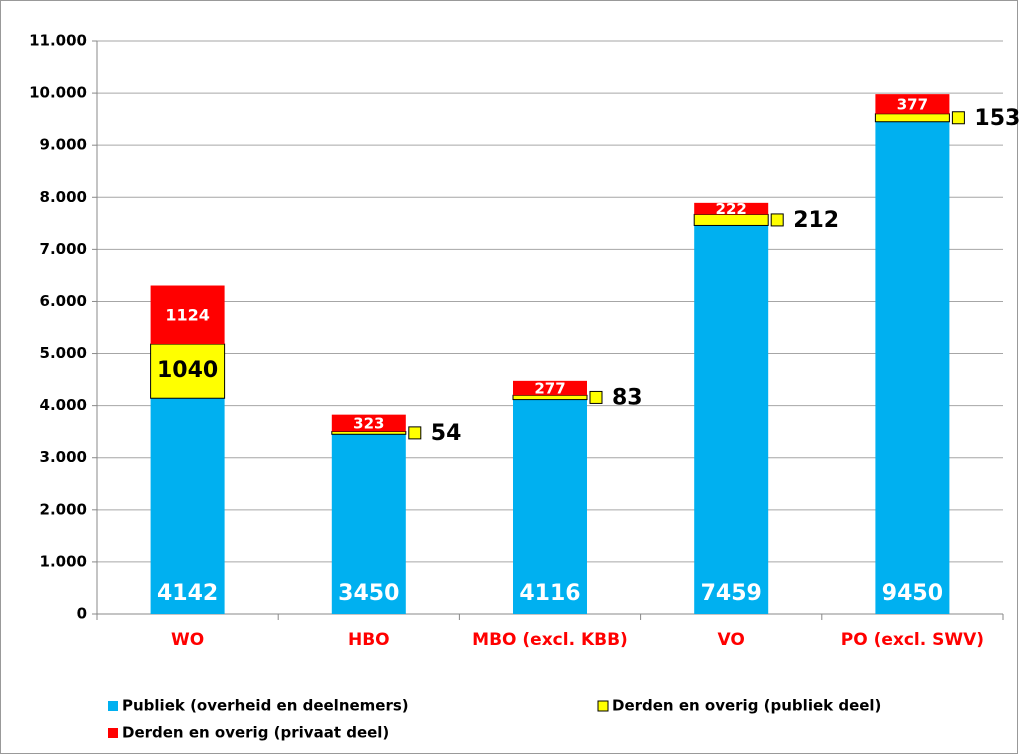 The image size is (1019, 755). I want to click on y-tick-label: 10.000, so click(58, 93).